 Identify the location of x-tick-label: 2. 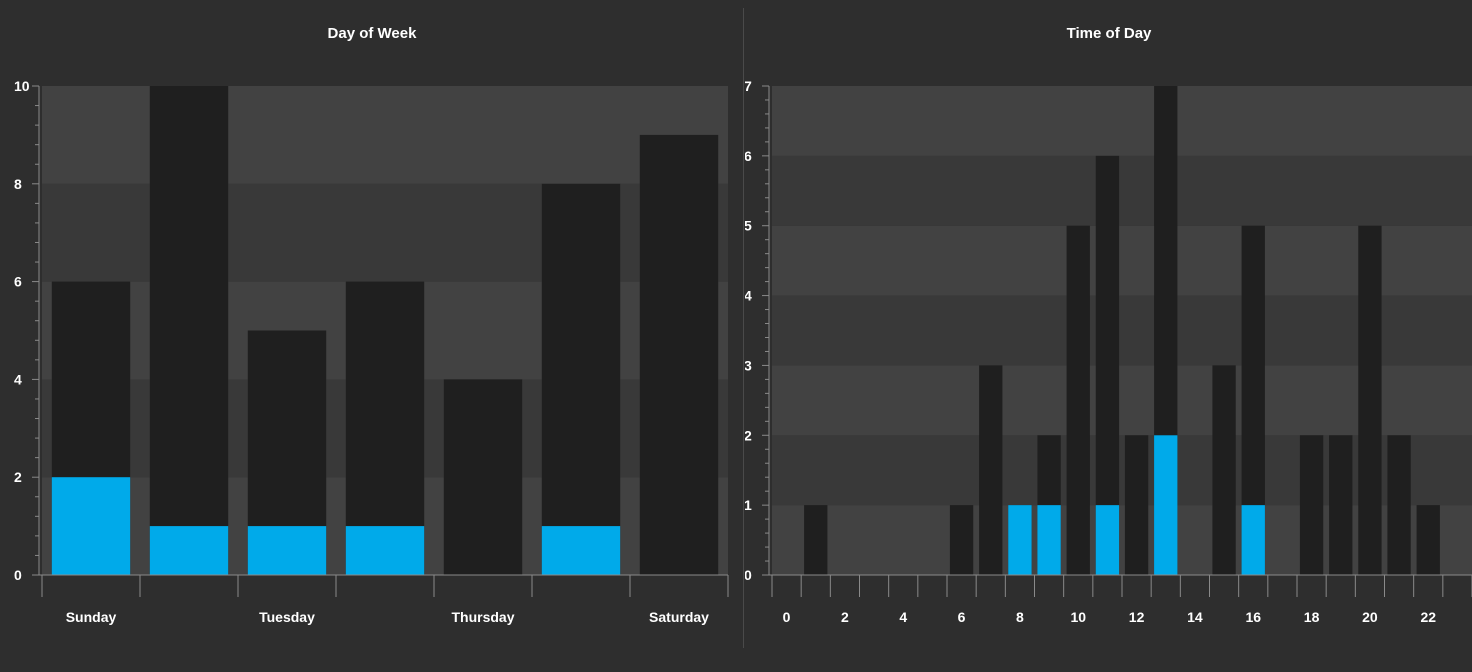
(845, 617).